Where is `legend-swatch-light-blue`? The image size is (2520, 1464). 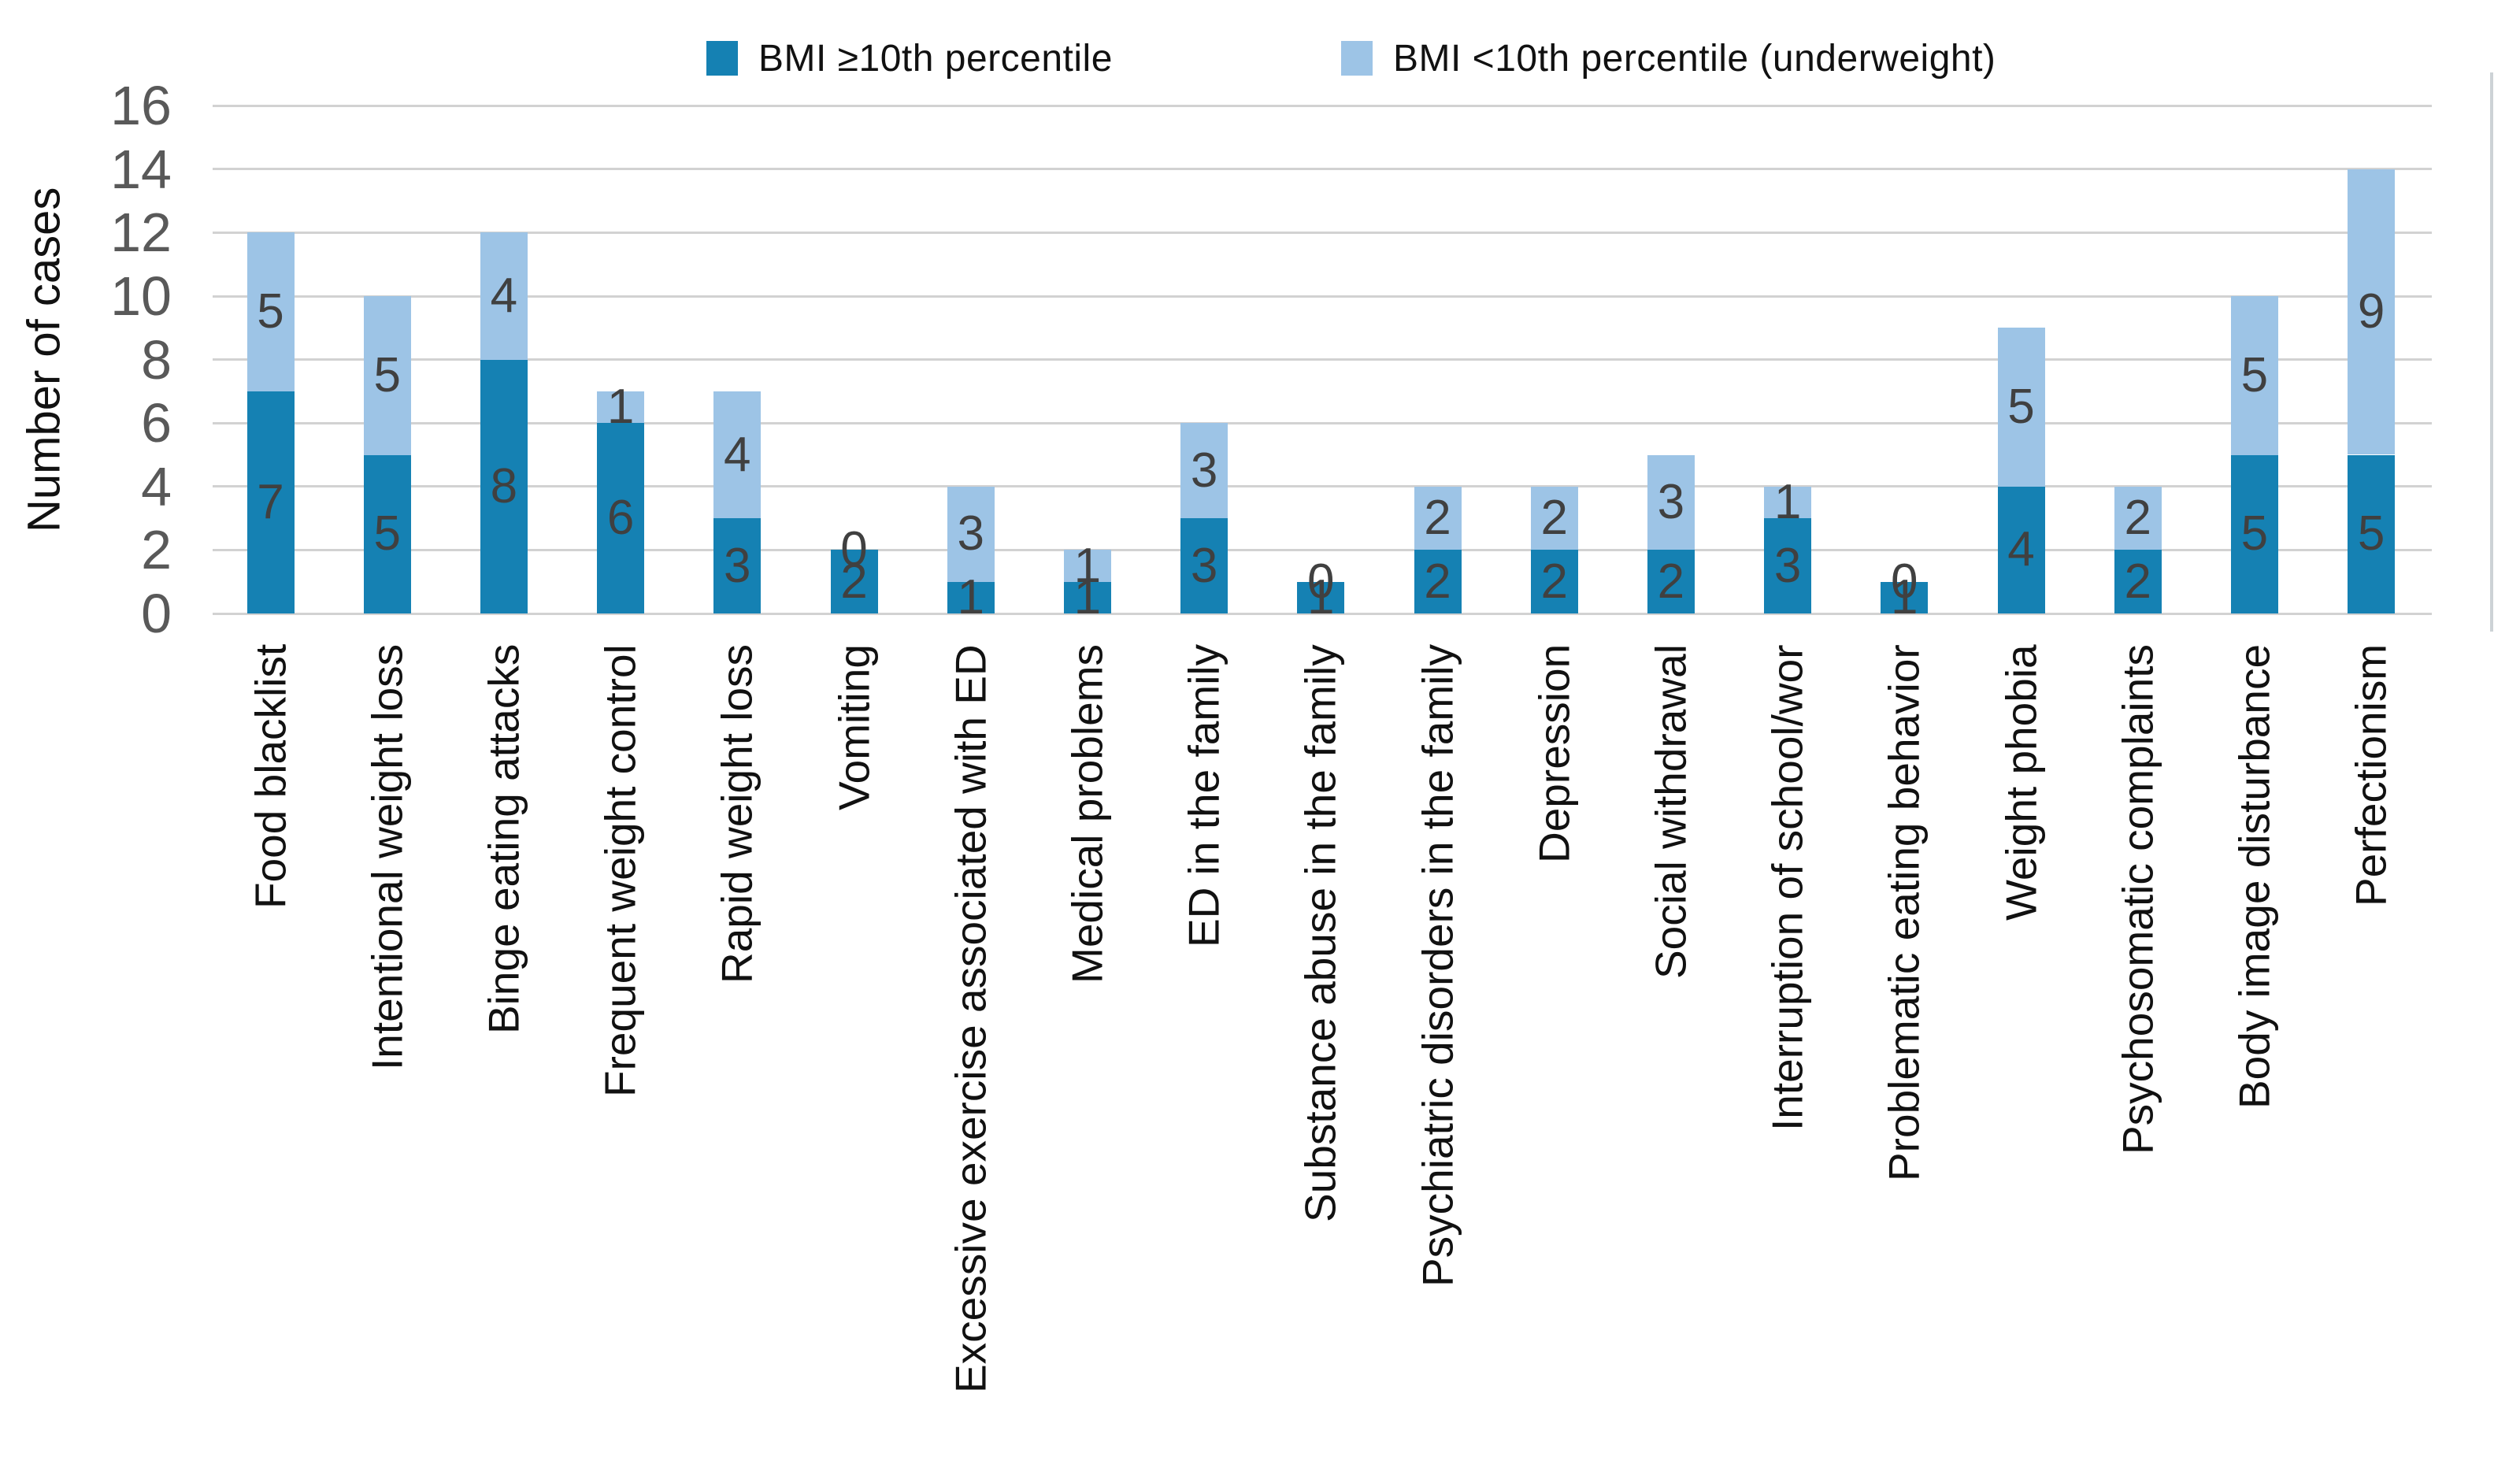
legend-swatch-light-blue is located at coordinates (1357, 58).